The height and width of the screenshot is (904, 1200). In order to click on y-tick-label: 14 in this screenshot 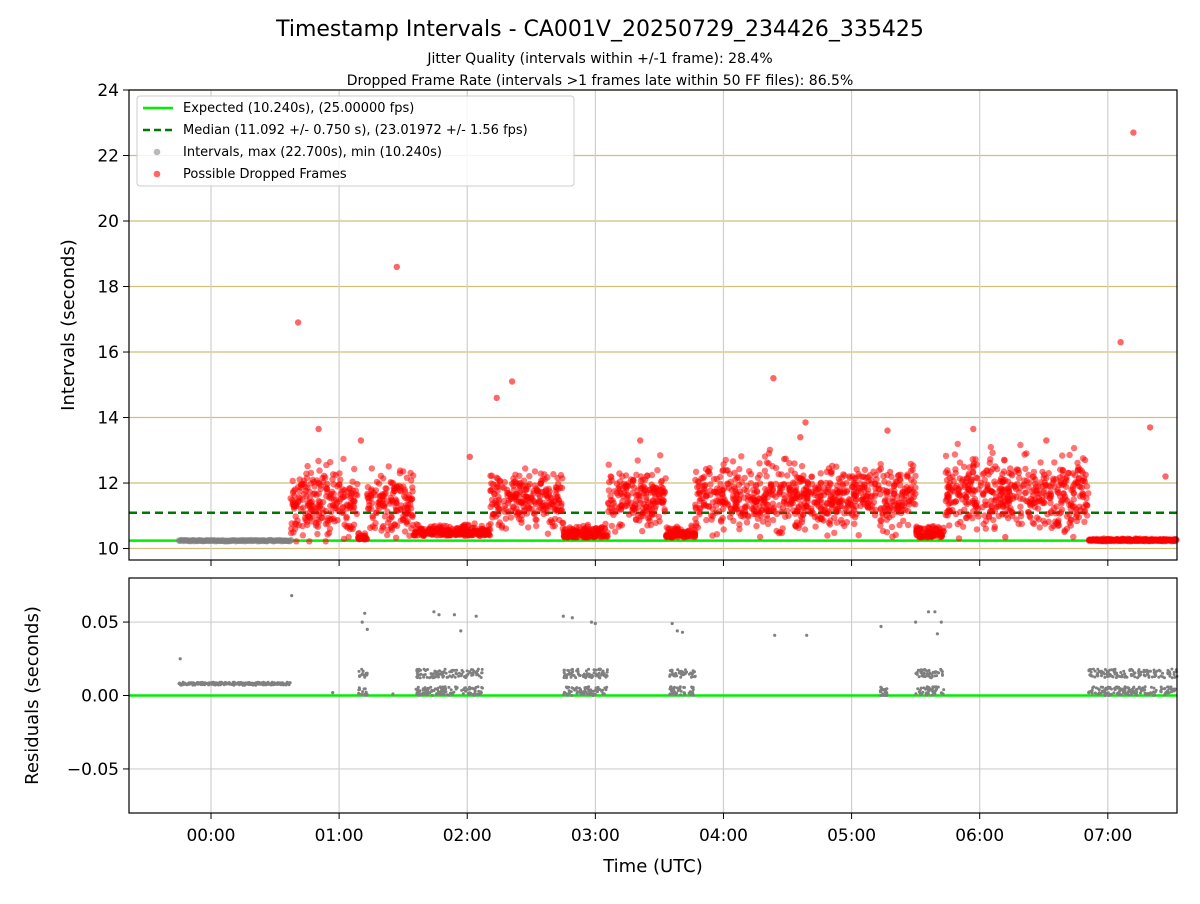, I will do `click(108, 419)`.